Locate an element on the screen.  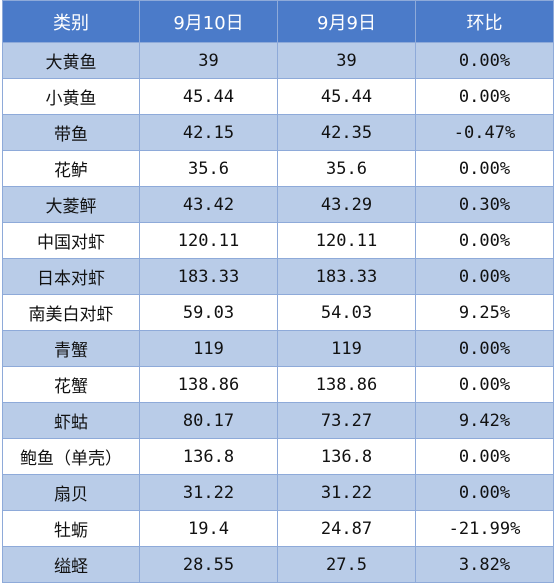
cell-sep-10: 45.44 is located at coordinates (208, 96).